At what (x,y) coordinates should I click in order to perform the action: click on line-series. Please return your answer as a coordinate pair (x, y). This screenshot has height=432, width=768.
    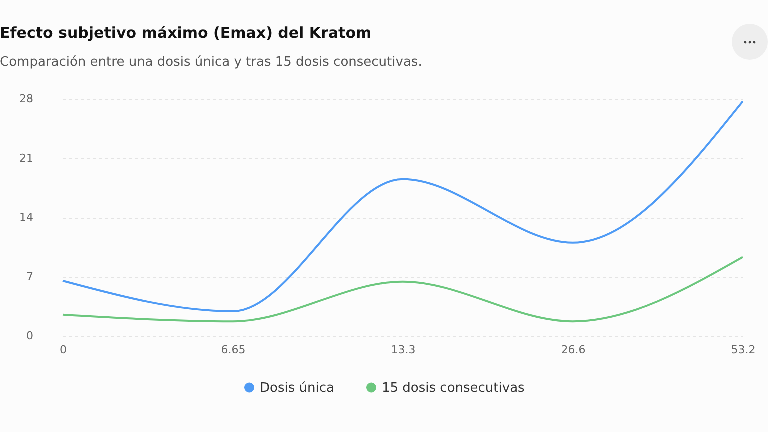
    Looking at the image, I should click on (403, 289).